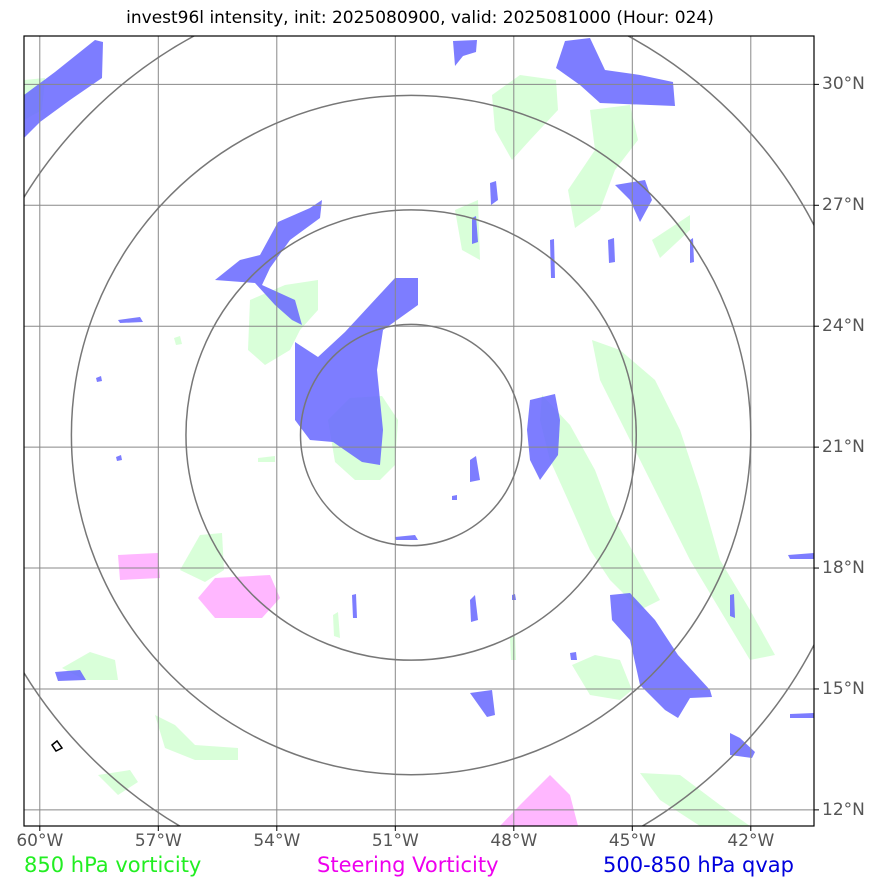 This screenshot has width=885, height=891. I want to click on lat-tick-label: 30°N, so click(843, 84).